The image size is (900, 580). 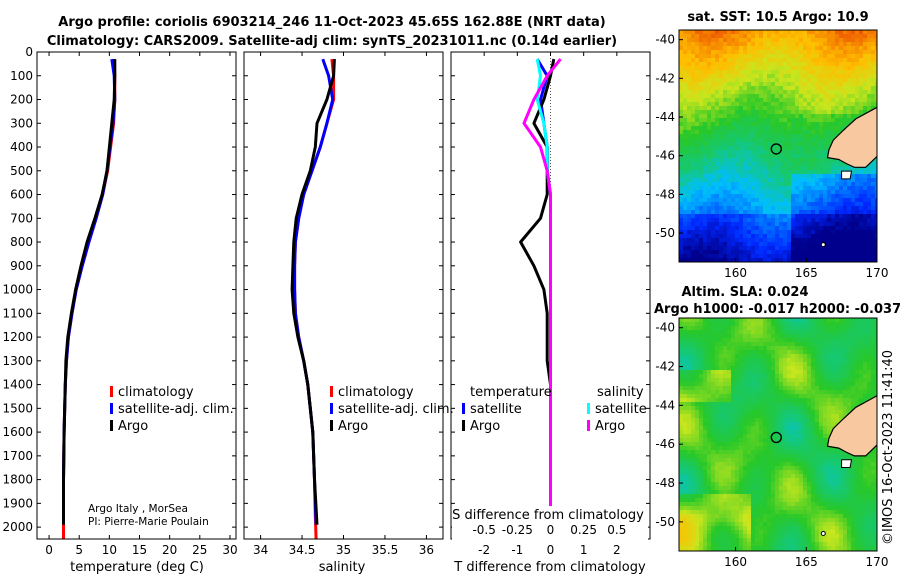 I want to click on map-y-tick-label: -42, so click(x=665, y=78).